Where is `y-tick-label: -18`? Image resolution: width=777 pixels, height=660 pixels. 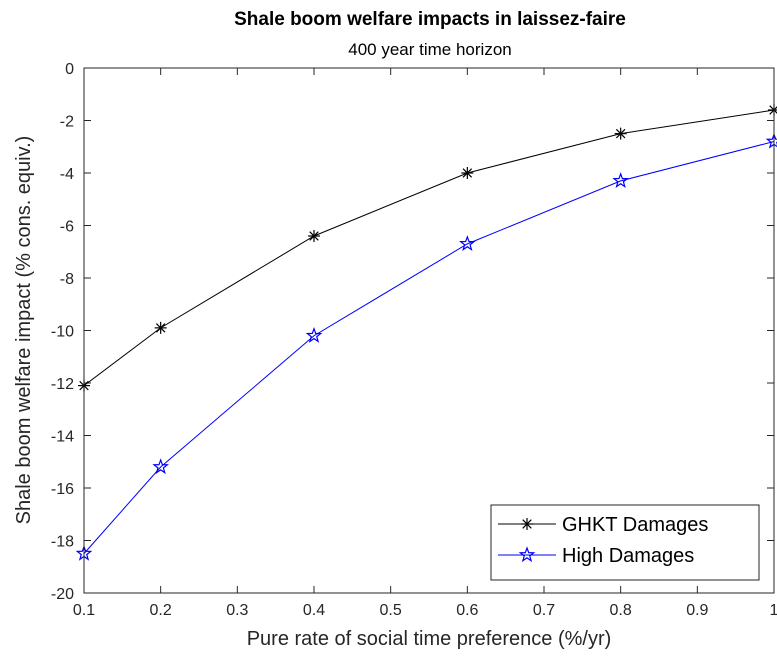
y-tick-label: -18 is located at coordinates (62, 542).